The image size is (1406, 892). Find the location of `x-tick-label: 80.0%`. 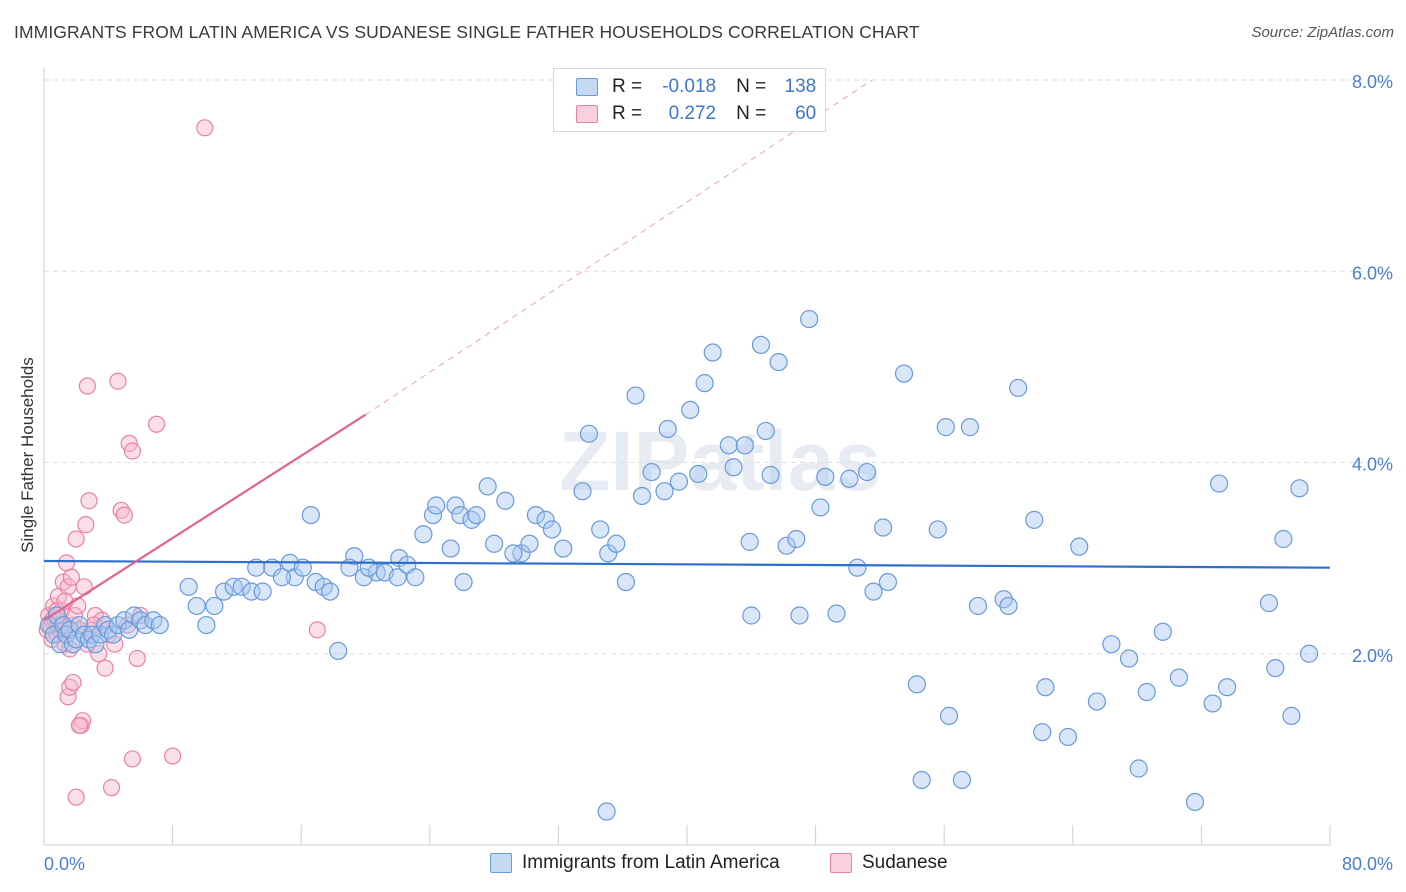

x-tick-label: 80.0% is located at coordinates (1367, 864).